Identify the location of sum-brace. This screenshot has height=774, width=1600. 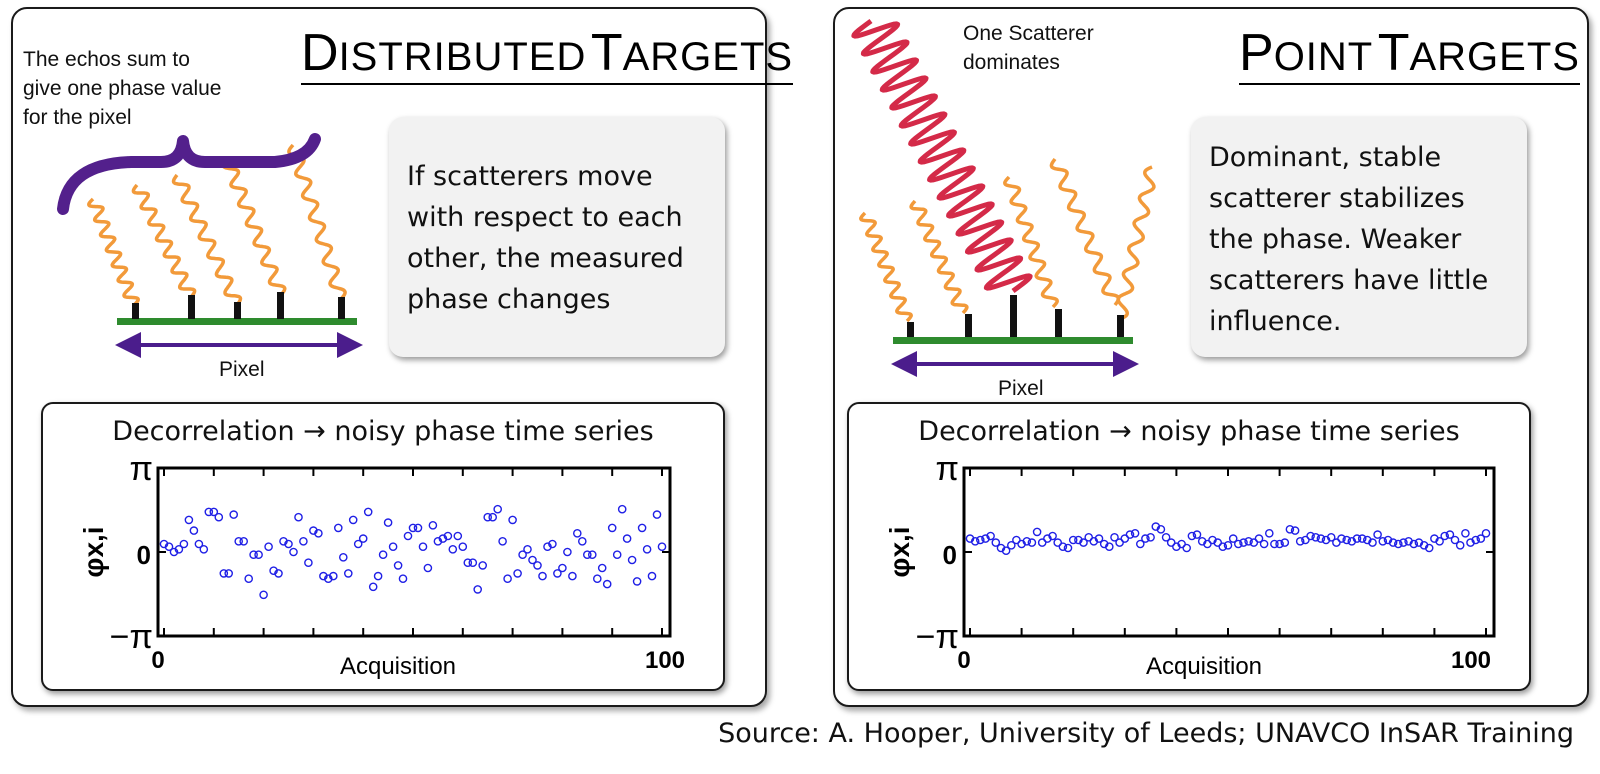
(189, 174).